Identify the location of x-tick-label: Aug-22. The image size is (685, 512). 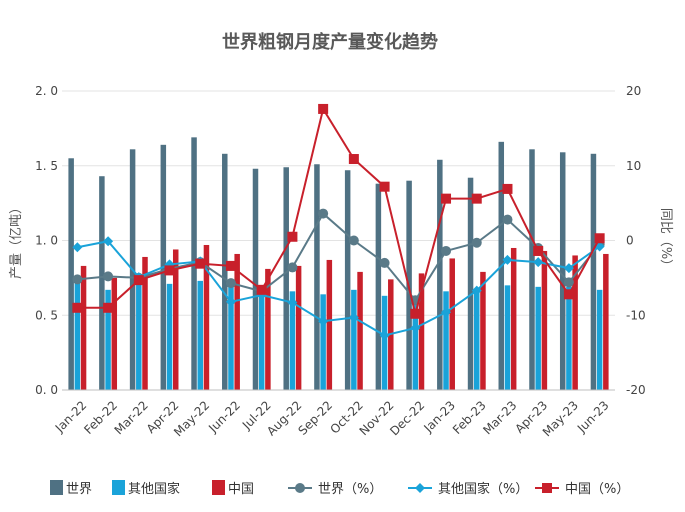
(284, 418).